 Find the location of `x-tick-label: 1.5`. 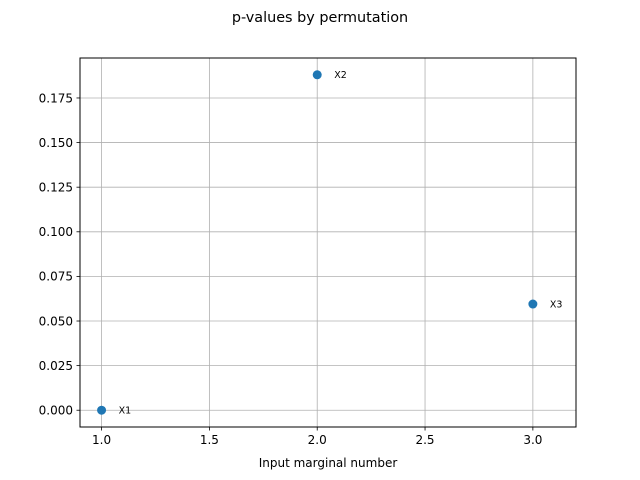

x-tick-label: 1.5 is located at coordinates (209, 440).